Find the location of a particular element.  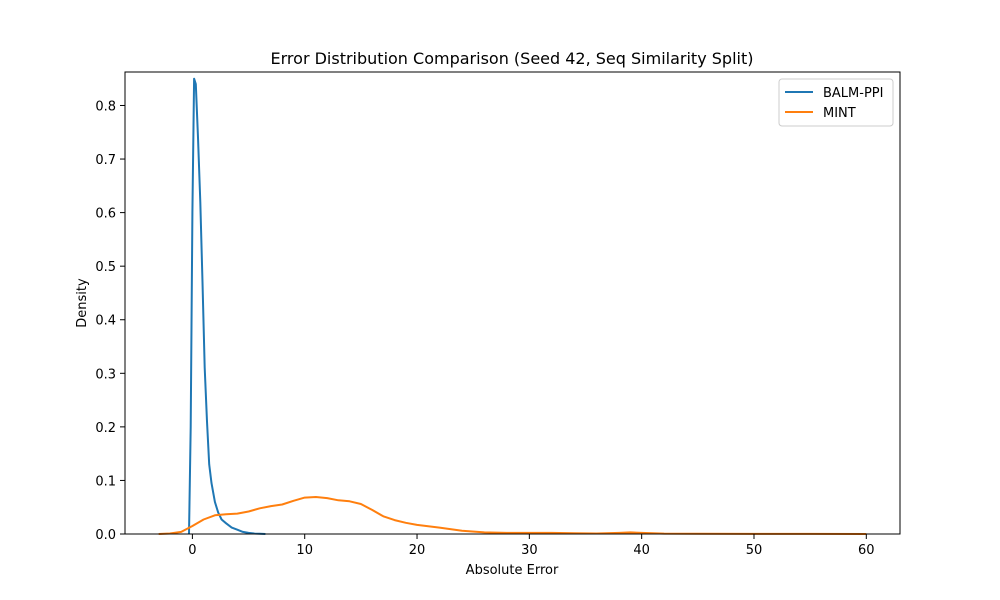

legend: BALM-PPI MINT is located at coordinates (836, 102).